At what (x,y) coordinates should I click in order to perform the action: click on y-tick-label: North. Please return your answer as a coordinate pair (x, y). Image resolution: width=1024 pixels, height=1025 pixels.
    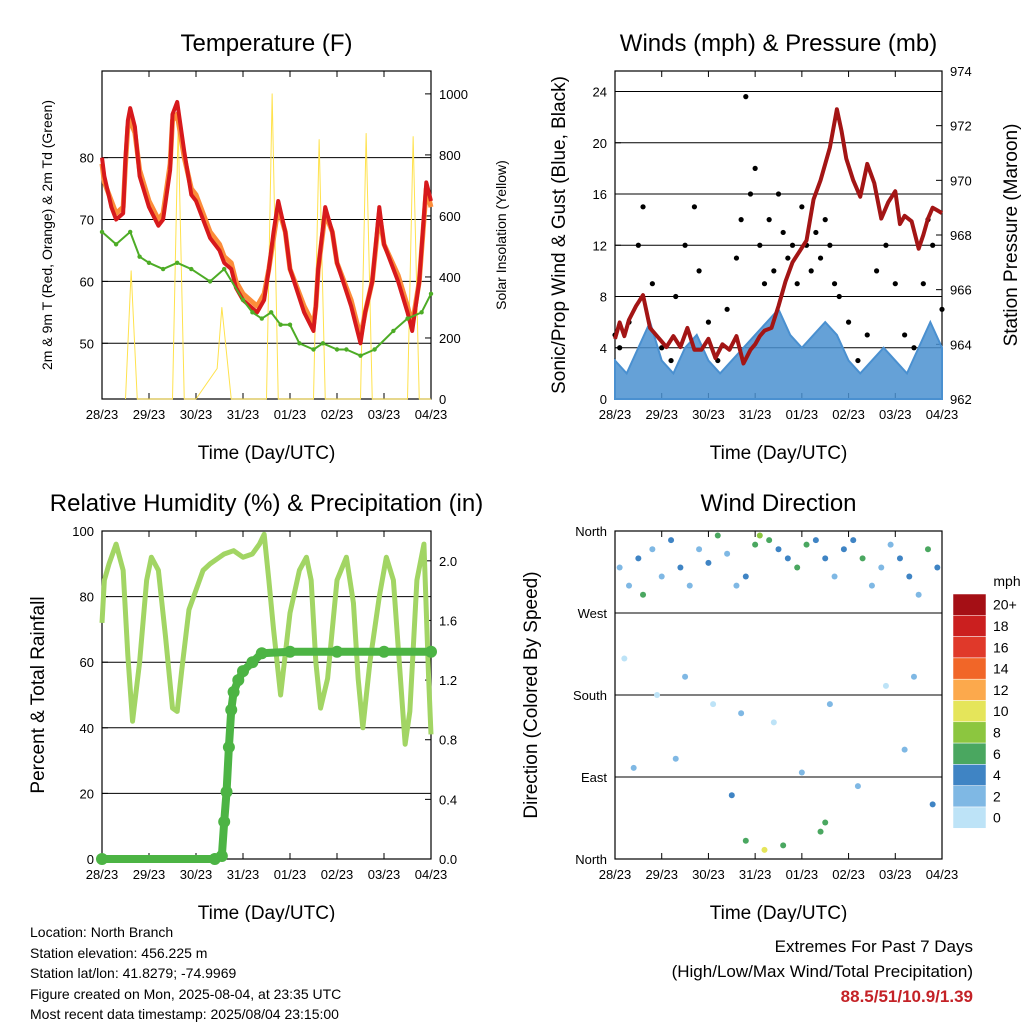
    Looking at the image, I should click on (591, 531).